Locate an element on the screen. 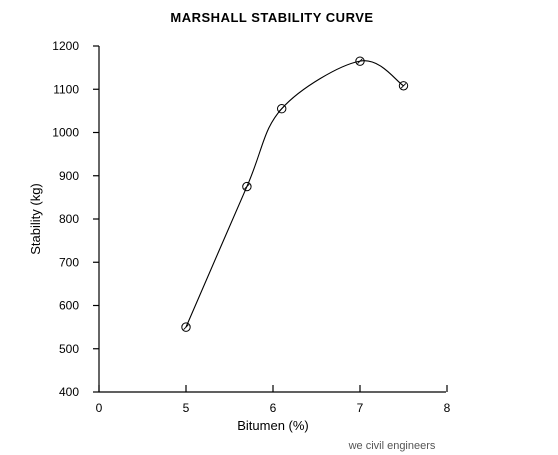 This screenshot has width=558, height=455. x-tick-label: 5 is located at coordinates (186, 408).